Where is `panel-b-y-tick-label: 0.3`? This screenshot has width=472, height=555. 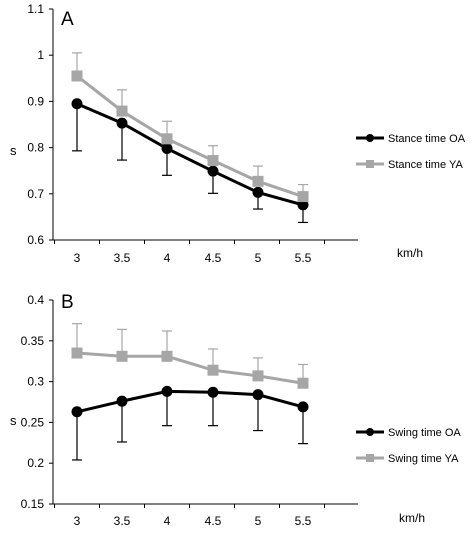
panel-b-y-tick-label: 0.3 is located at coordinates (35, 382).